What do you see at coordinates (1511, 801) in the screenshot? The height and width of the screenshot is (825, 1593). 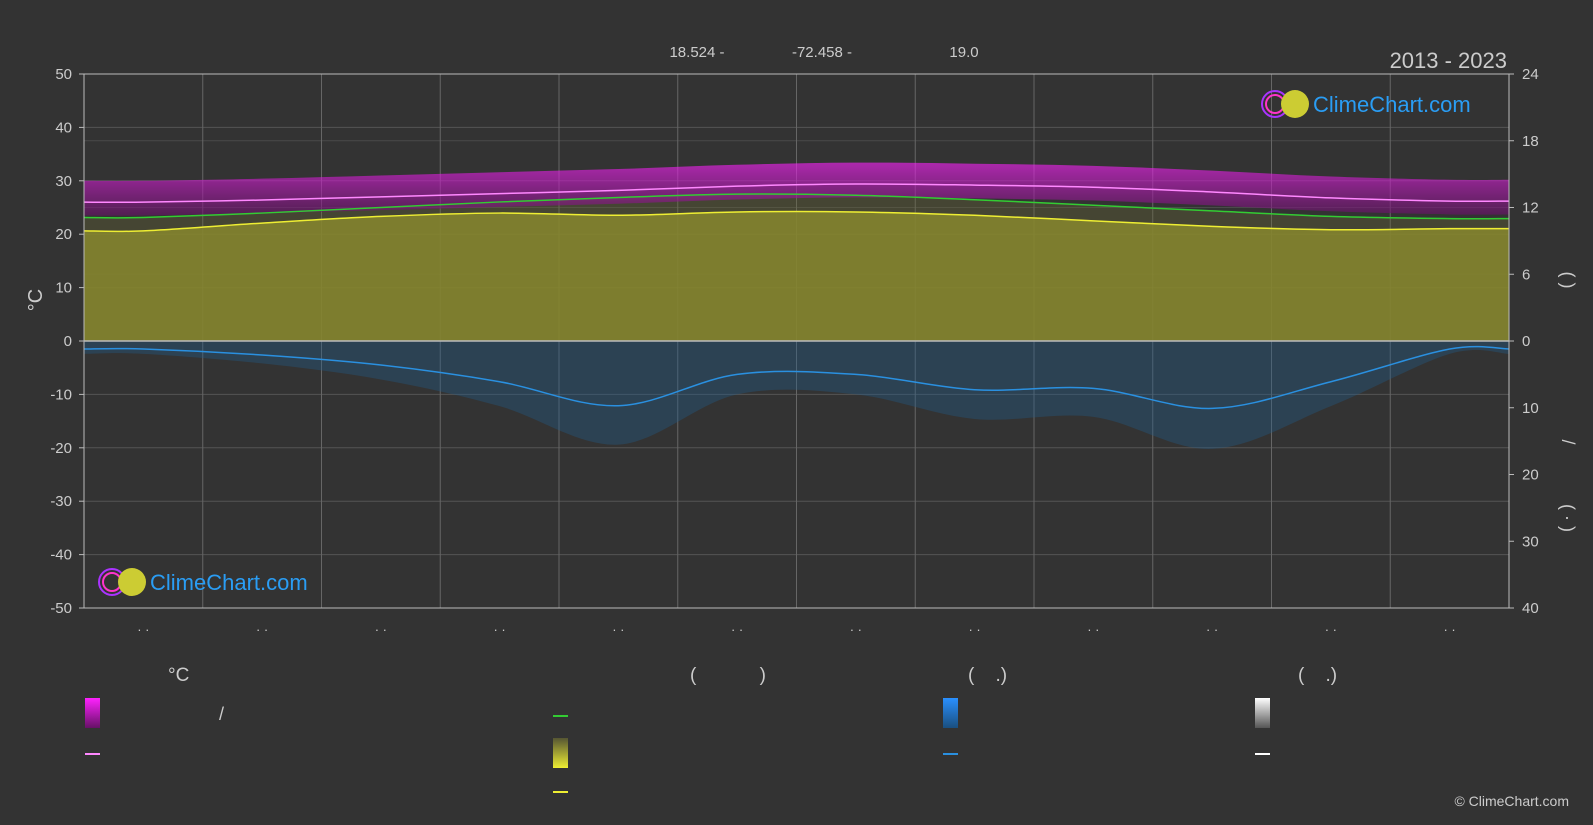 I see `copyright: © ClimeChart.com` at bounding box center [1511, 801].